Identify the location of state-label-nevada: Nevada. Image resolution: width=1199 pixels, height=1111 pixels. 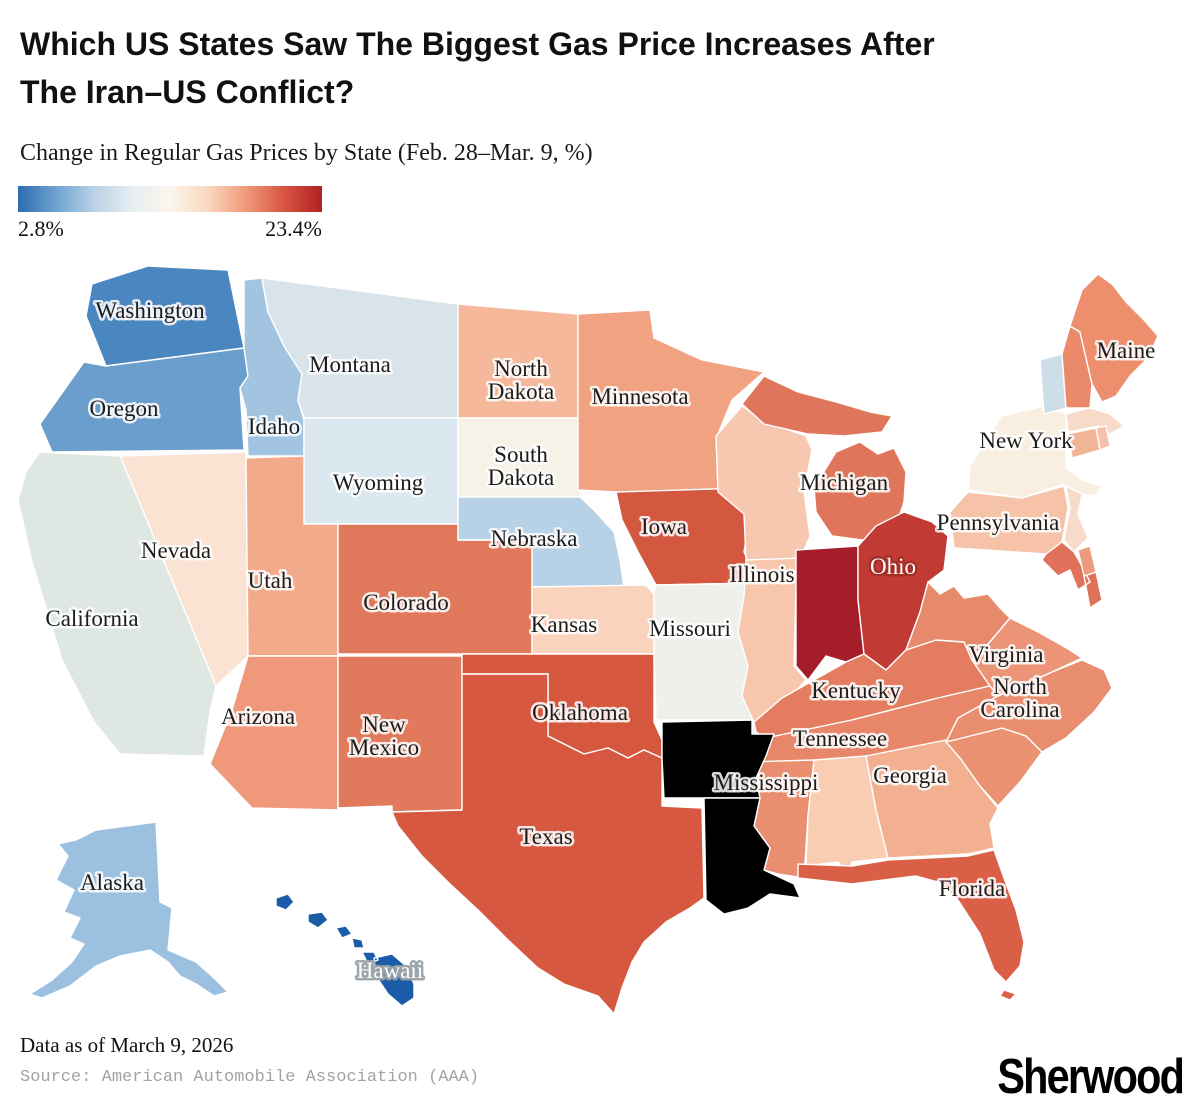
(176, 550).